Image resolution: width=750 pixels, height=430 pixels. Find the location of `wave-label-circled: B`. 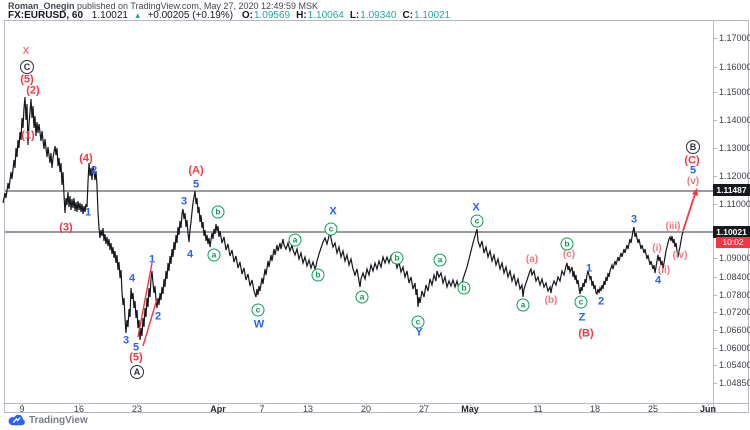

wave-label-circled: B is located at coordinates (693, 147).